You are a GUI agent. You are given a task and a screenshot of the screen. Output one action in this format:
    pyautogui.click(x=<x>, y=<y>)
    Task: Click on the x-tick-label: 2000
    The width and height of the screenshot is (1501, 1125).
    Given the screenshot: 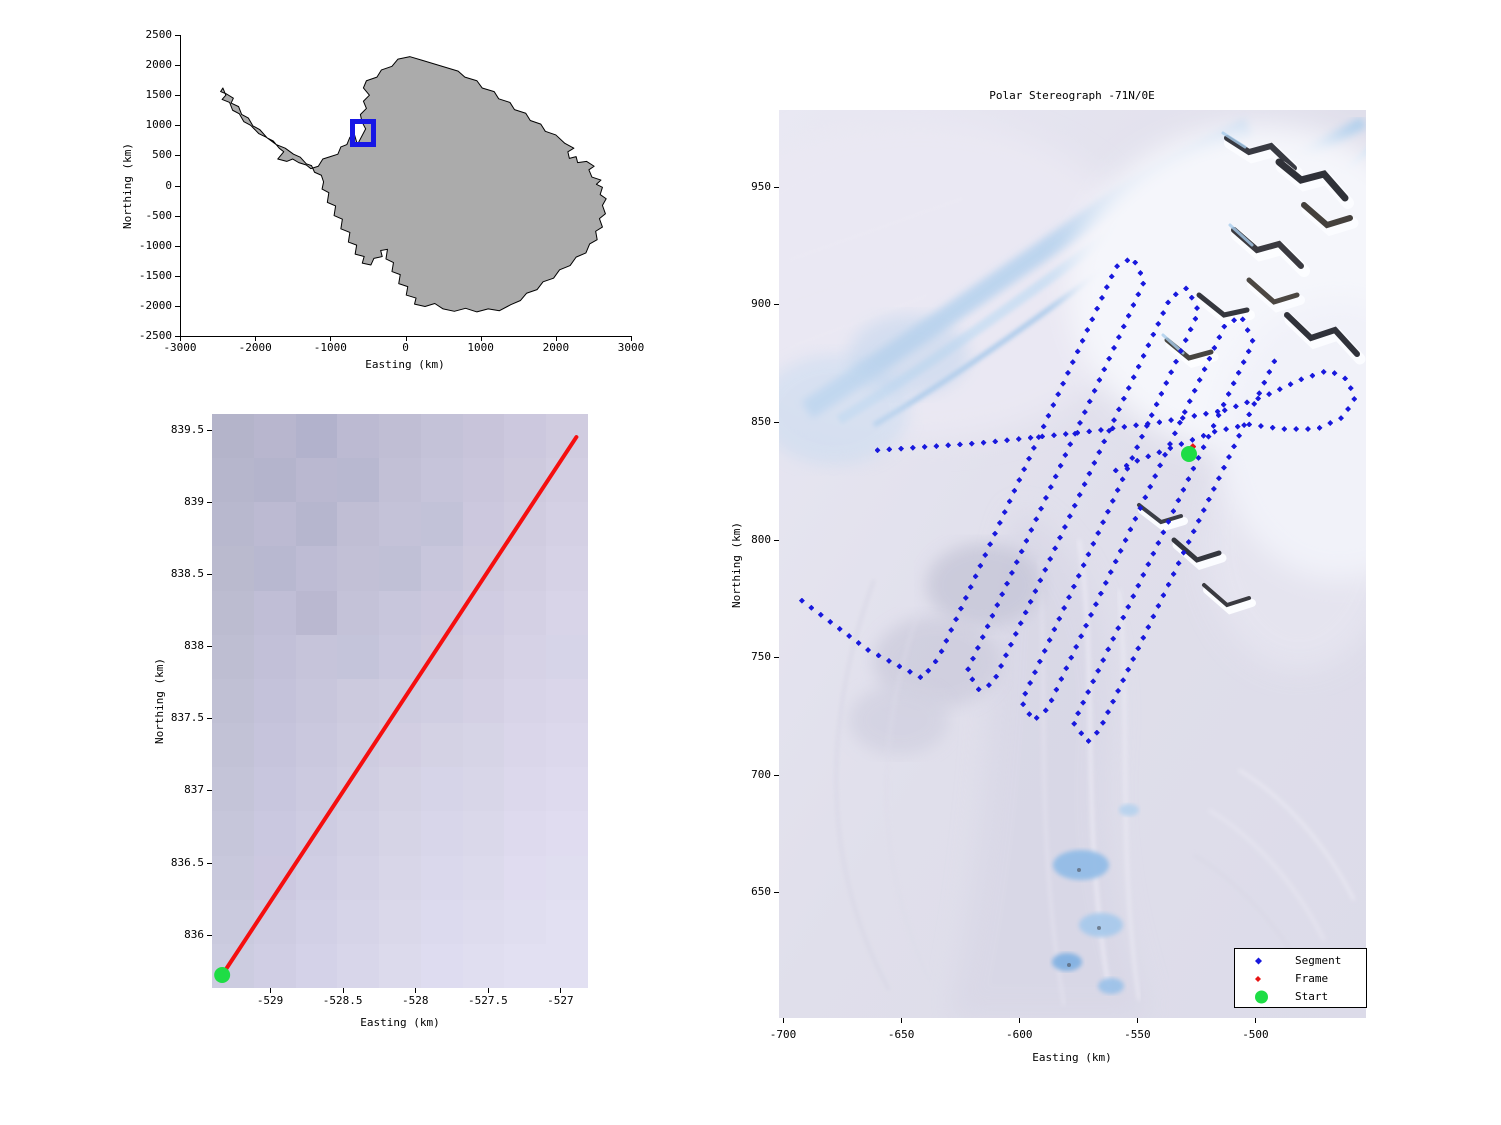 What is the action you would take?
    pyautogui.click(x=556, y=347)
    